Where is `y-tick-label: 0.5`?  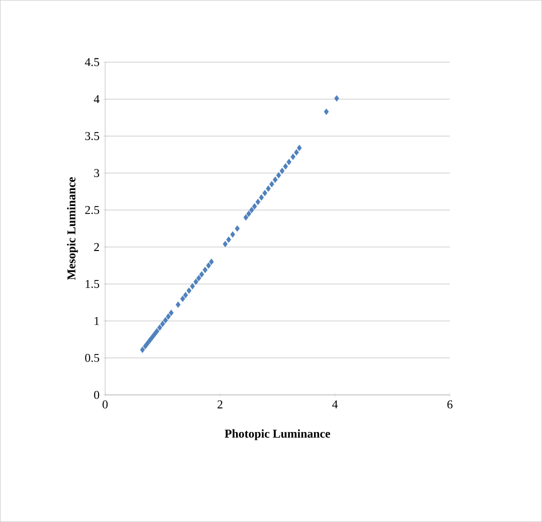
y-tick-label: 0.5 is located at coordinates (92, 358).